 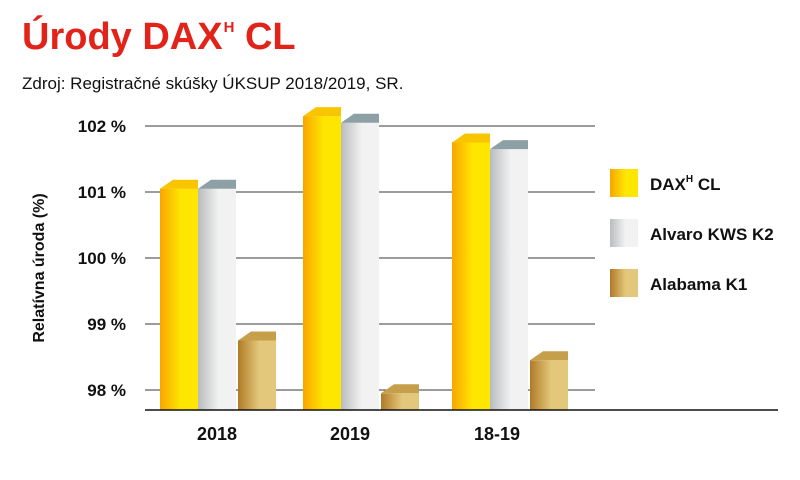 I want to click on title-text: Úrody DAX, so click(x=122, y=37).